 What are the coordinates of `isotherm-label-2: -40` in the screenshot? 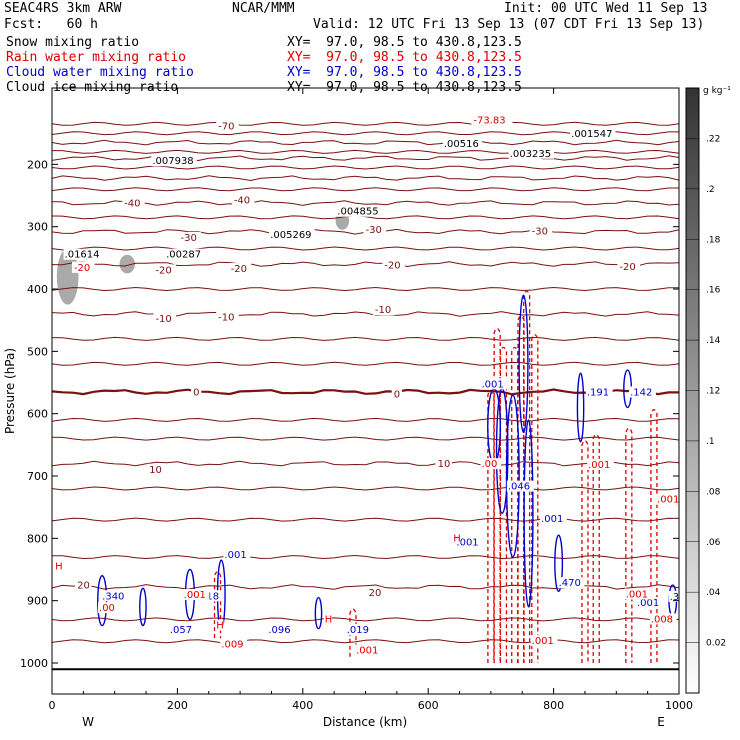 It's located at (242, 201).